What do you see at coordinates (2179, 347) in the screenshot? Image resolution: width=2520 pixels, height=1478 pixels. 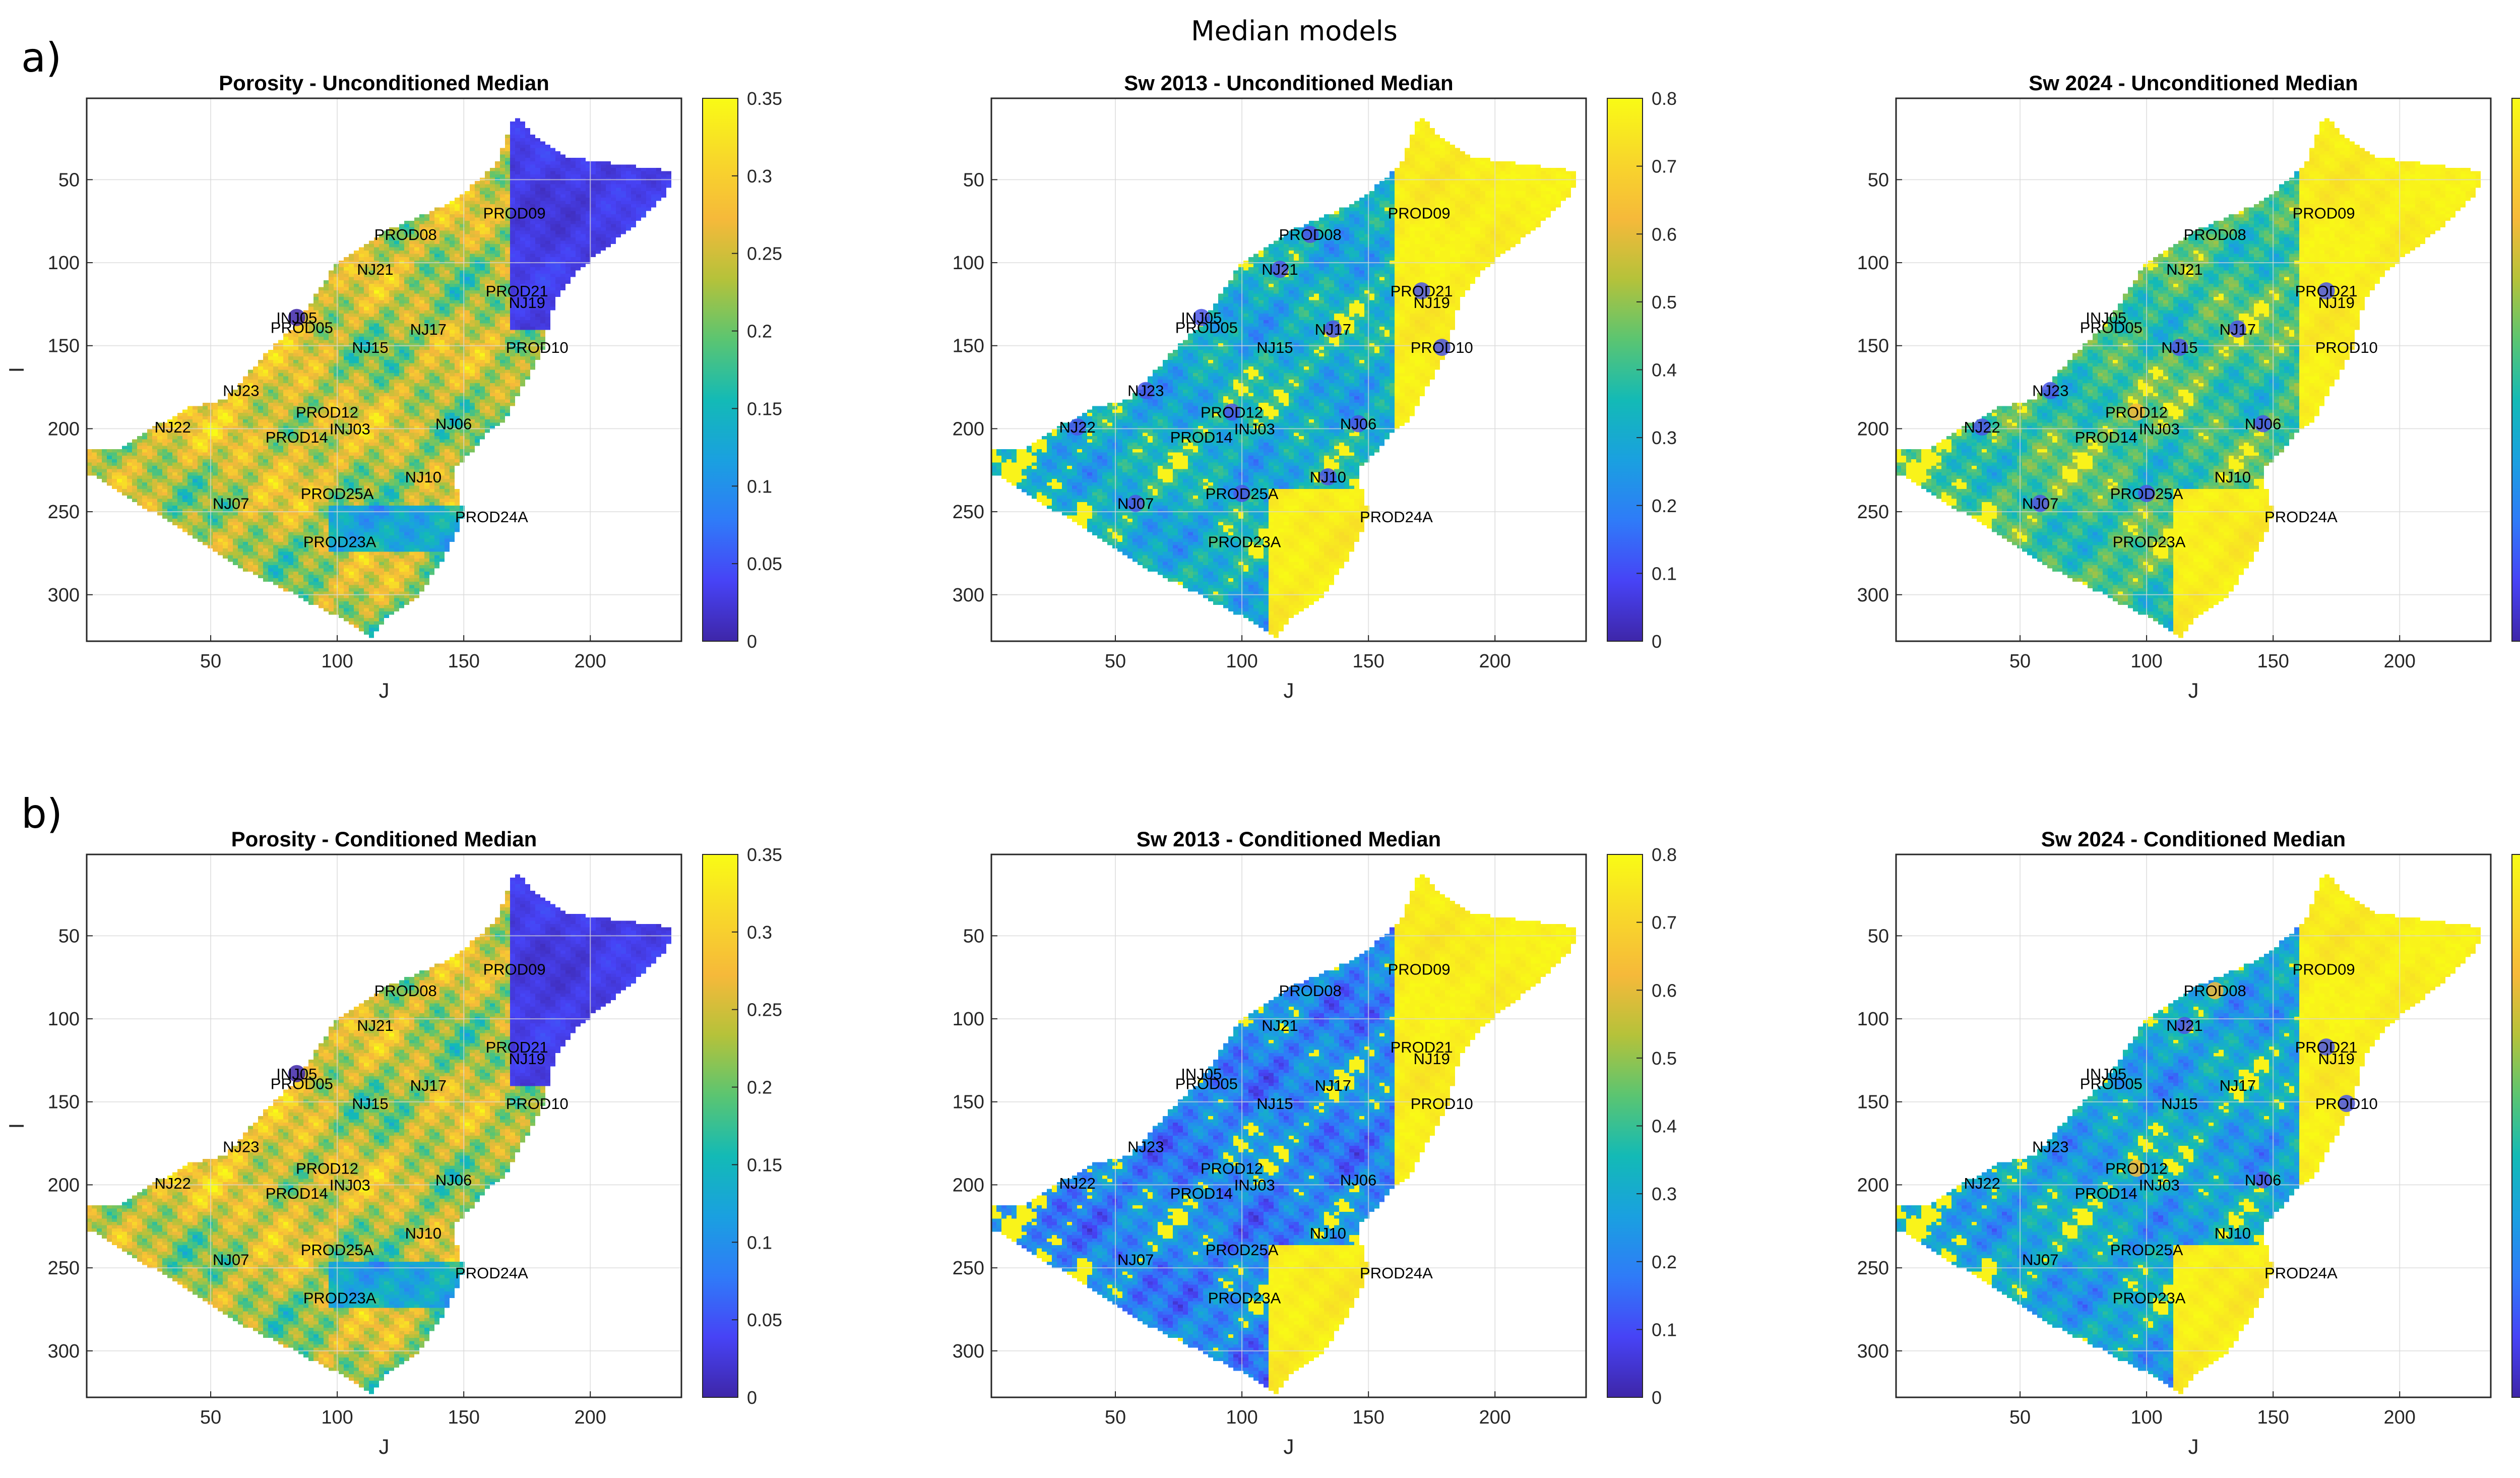 I see `well-label-nj15: NJ15` at bounding box center [2179, 347].